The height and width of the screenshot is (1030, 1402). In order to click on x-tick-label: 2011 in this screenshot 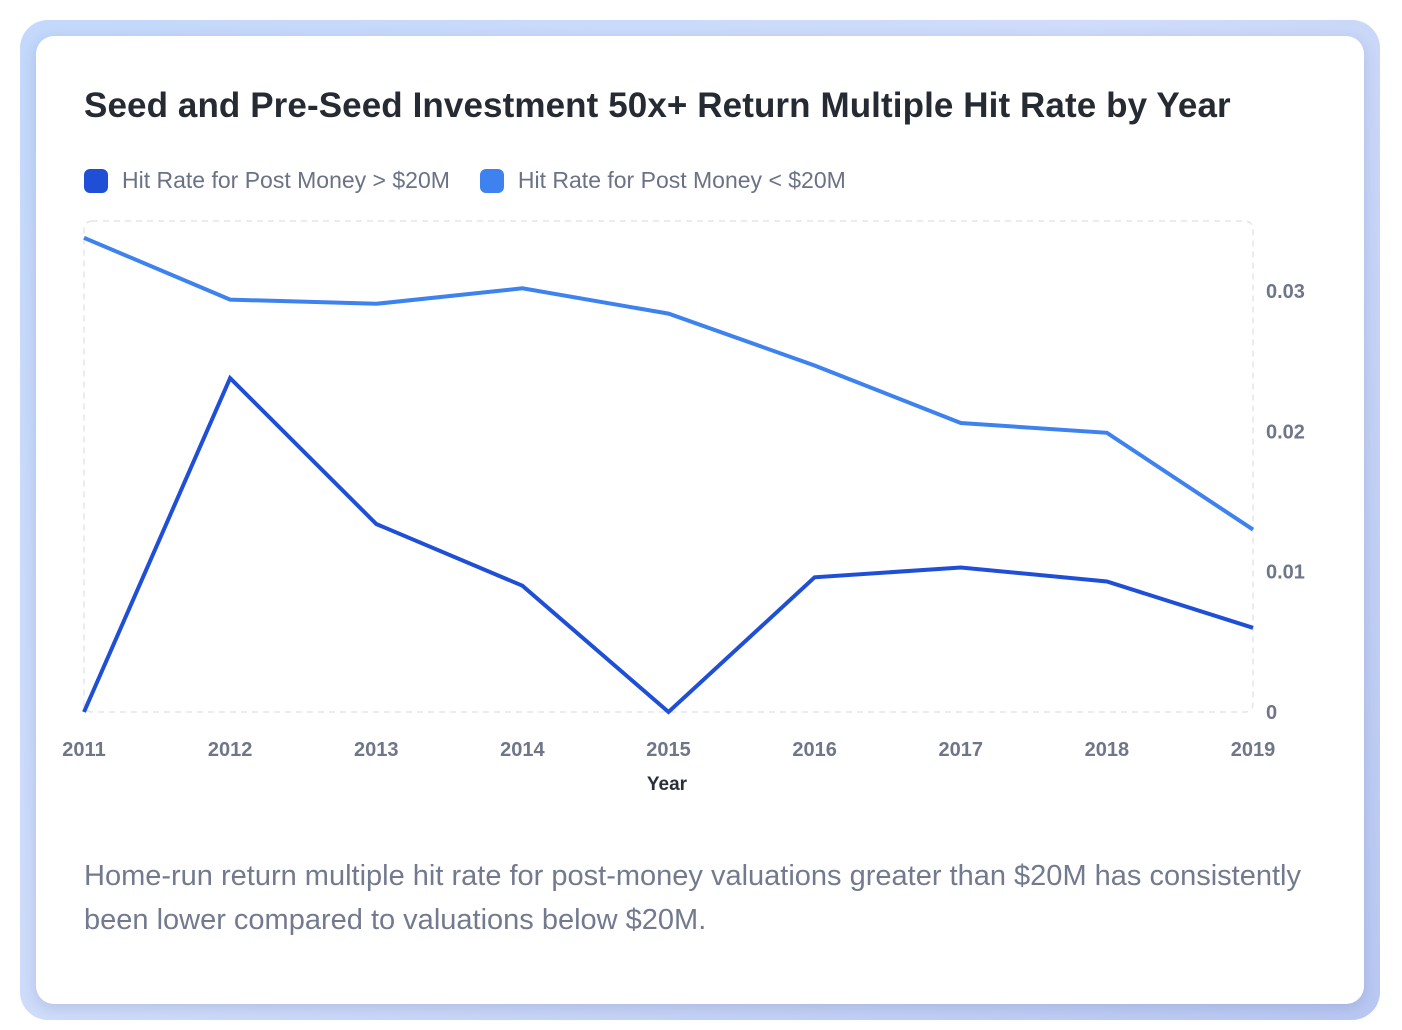, I will do `click(83, 750)`.